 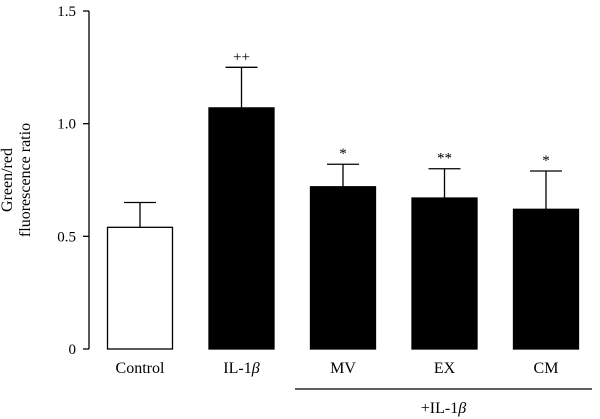 I want to click on y-tick-label: 1.5, so click(x=66, y=12).